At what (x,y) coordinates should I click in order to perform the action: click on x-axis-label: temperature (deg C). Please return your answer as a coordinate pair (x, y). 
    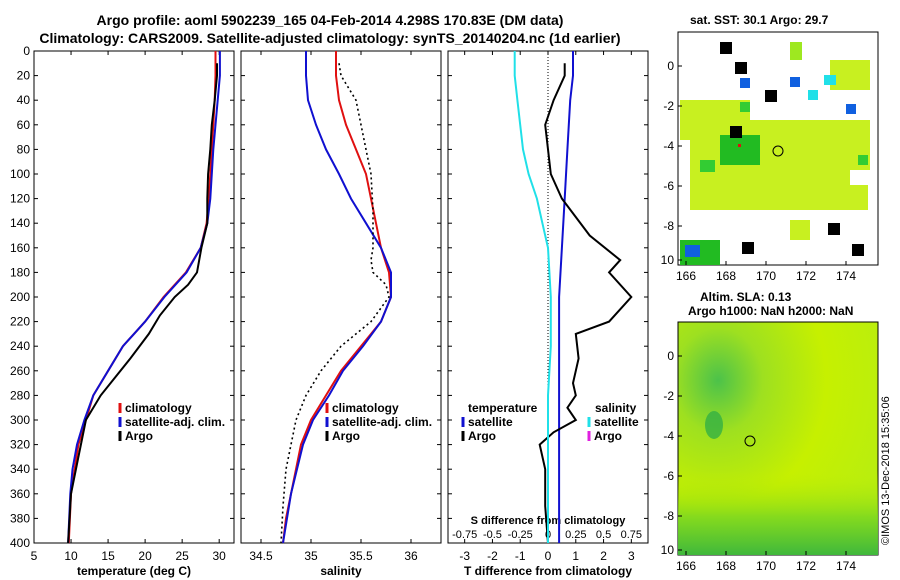
    Looking at the image, I should click on (134, 571).